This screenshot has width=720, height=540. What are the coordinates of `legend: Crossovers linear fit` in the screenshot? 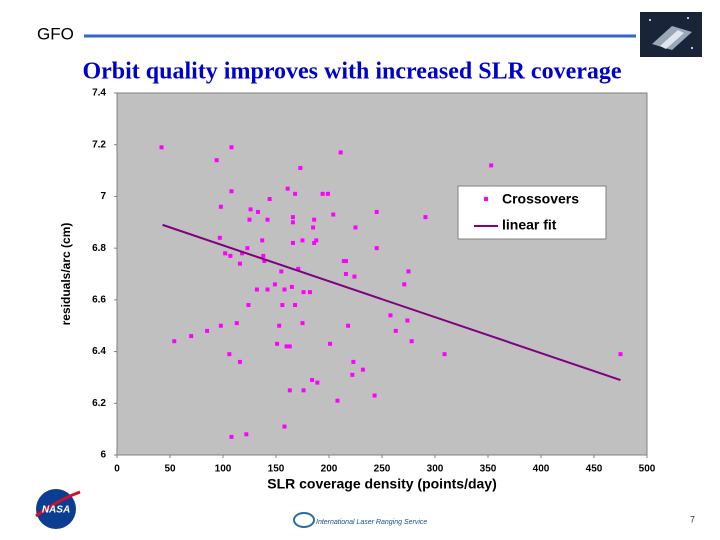 It's located at (532, 212).